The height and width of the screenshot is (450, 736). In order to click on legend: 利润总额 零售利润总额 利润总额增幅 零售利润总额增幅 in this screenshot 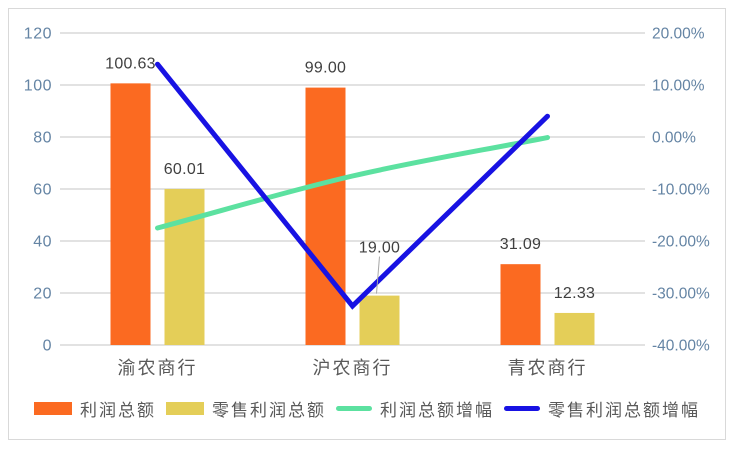, I will do `click(367, 408)`.